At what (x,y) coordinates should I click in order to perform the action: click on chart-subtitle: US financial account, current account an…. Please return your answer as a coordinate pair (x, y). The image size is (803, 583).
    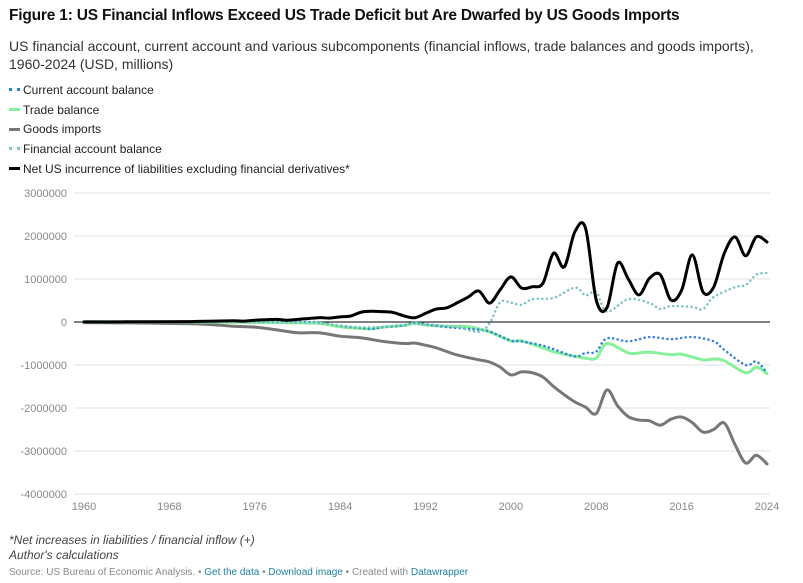
    Looking at the image, I should click on (381, 55).